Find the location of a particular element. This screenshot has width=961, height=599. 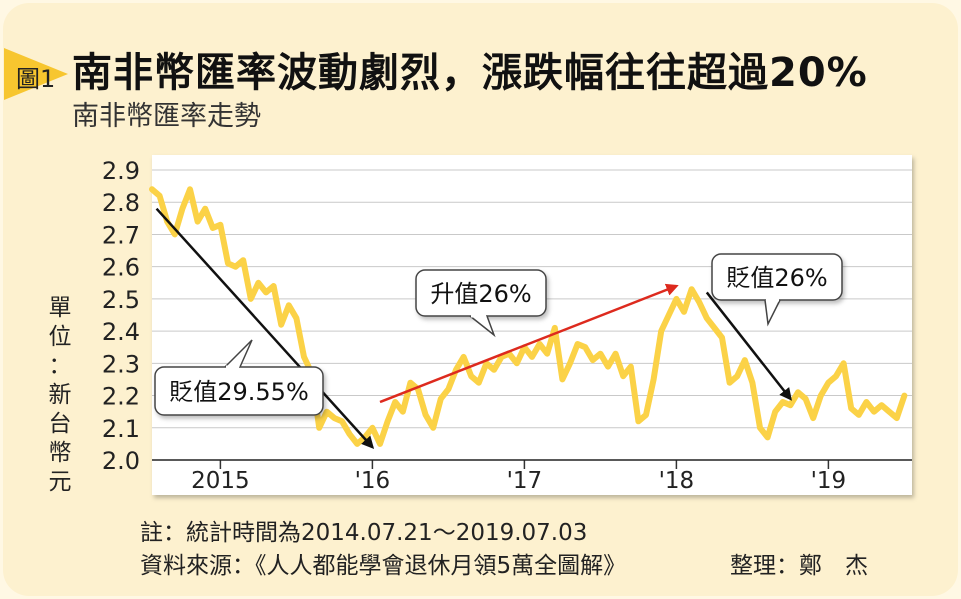

y-axis-label: 單 位 ： 新 台 幣 元 is located at coordinates (60, 395).